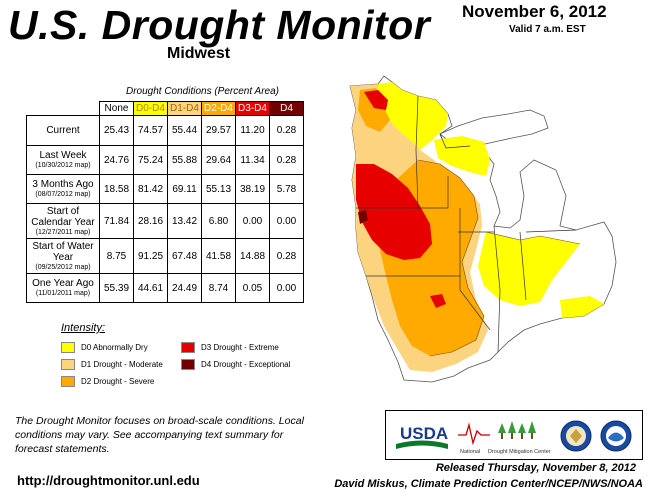 The image size is (670, 498). I want to click on legend-item-d2: D2 Drought - Severe, so click(107, 381).